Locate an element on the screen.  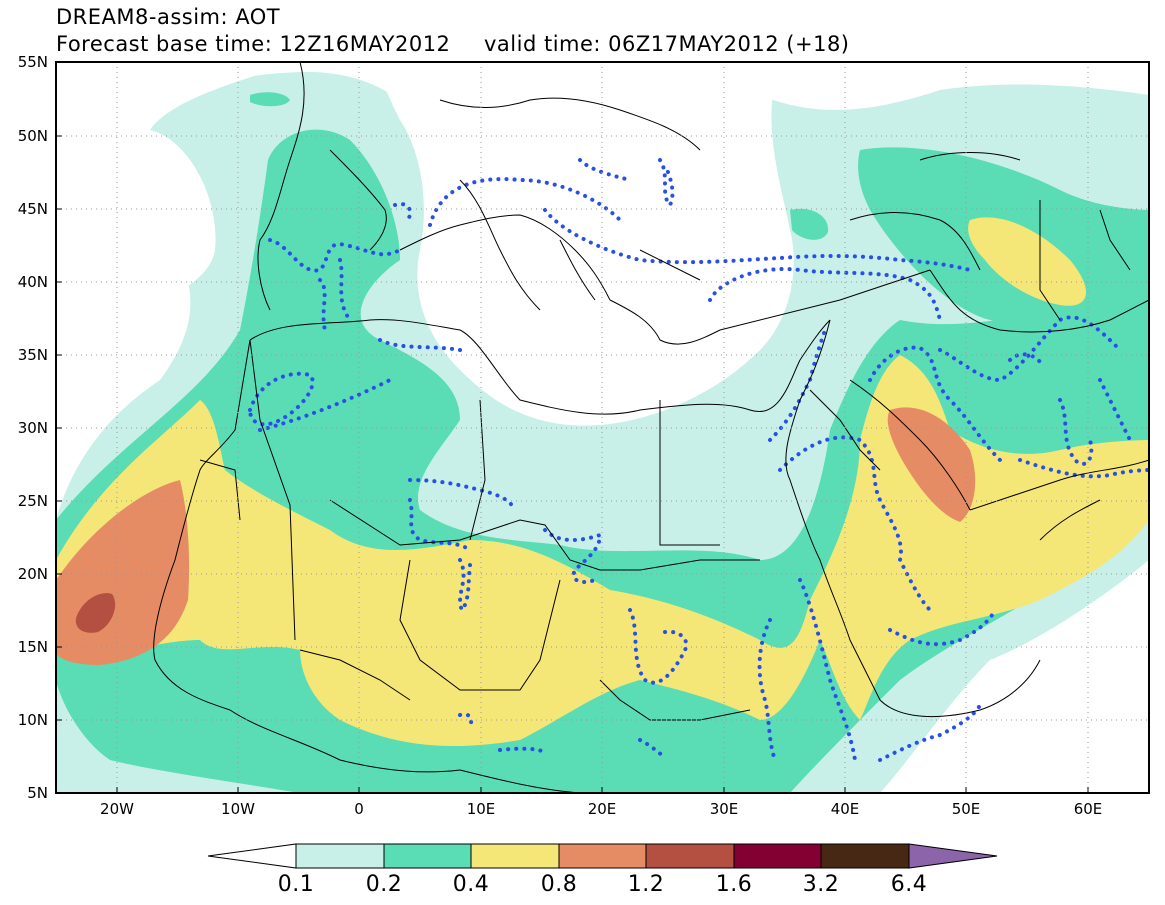
colorbar-under-triangle is located at coordinates (252, 856).